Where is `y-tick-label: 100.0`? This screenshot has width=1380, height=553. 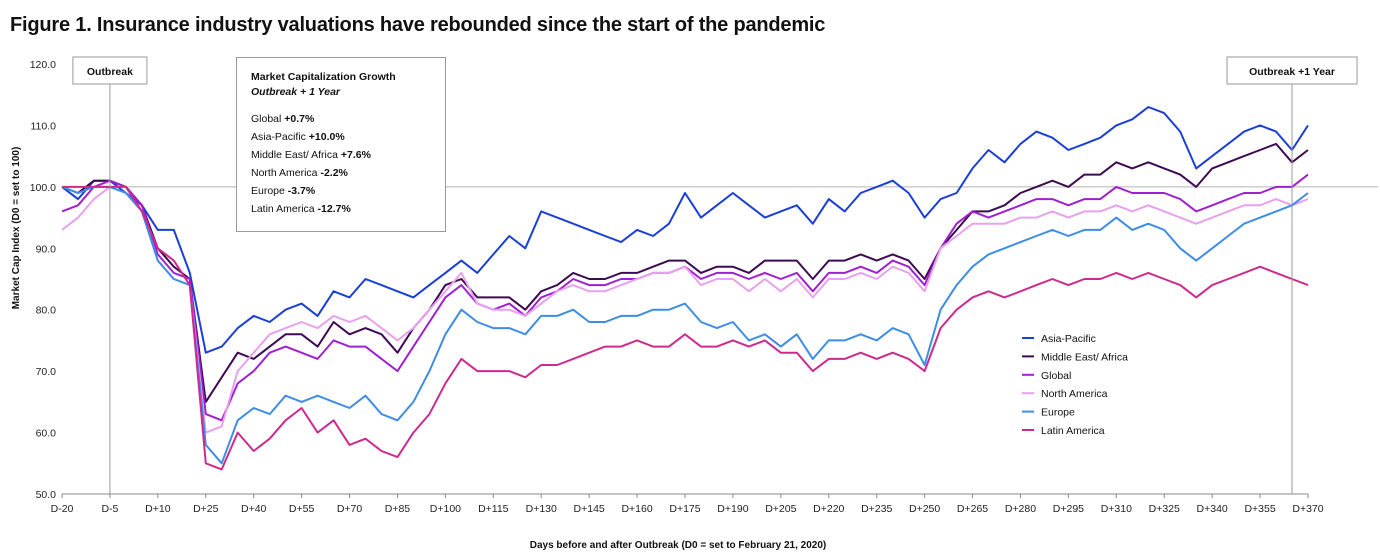 y-tick-label: 100.0 is located at coordinates (43, 188).